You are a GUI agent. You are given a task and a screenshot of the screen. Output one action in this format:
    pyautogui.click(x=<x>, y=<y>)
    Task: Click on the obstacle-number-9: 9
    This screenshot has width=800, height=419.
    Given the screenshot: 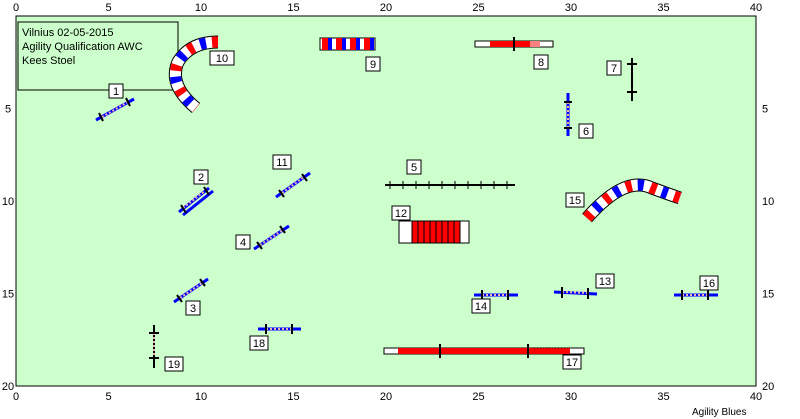 What is the action you would take?
    pyautogui.click(x=373, y=64)
    